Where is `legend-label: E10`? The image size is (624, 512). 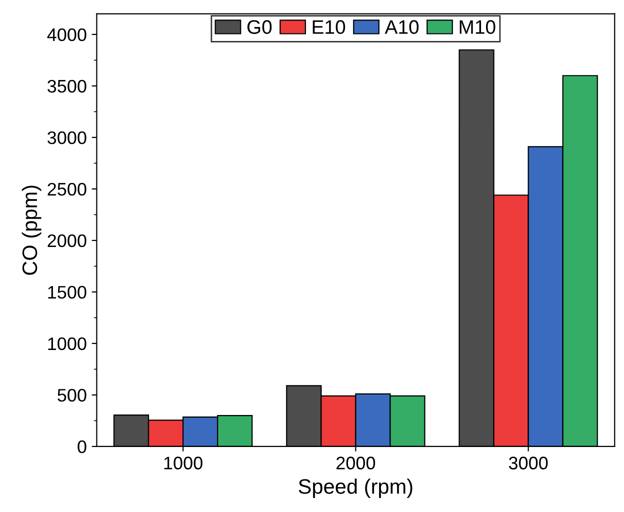 legend-label: E10 is located at coordinates (329, 27).